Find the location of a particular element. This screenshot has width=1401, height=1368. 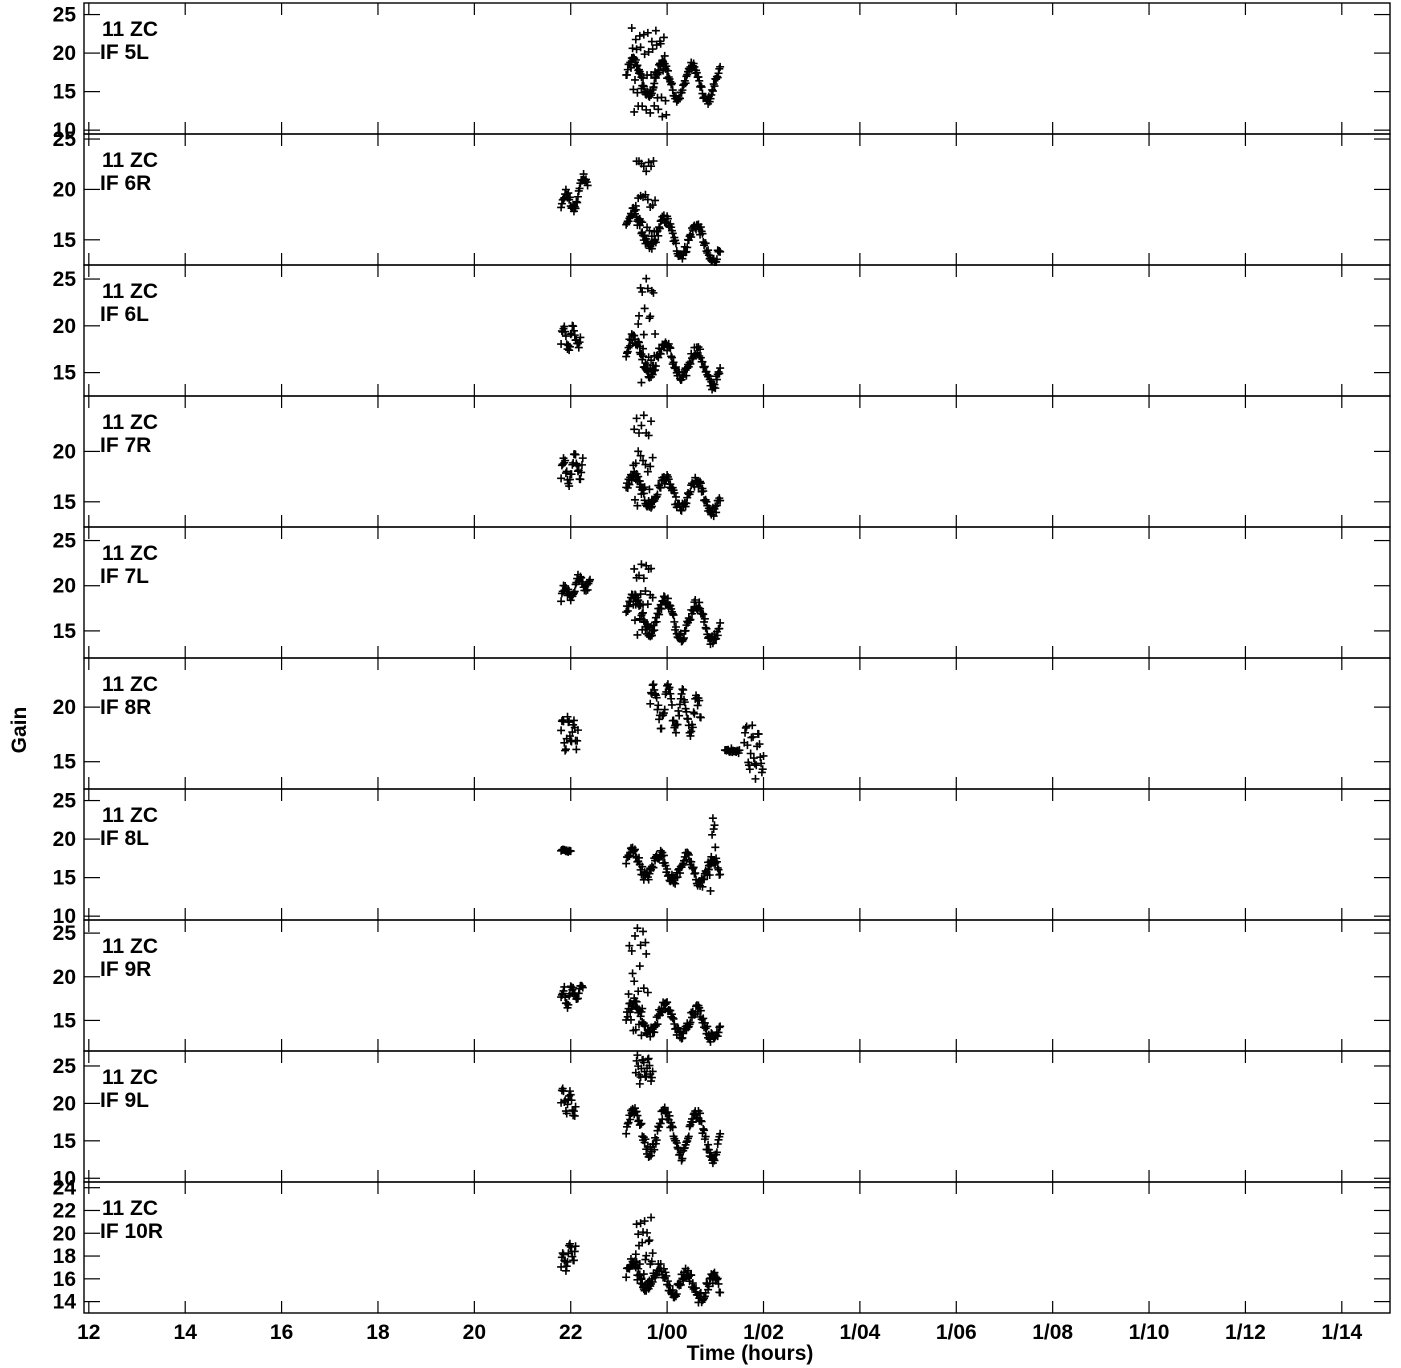

x-tick-label: 1/02 is located at coordinates (763, 1332).